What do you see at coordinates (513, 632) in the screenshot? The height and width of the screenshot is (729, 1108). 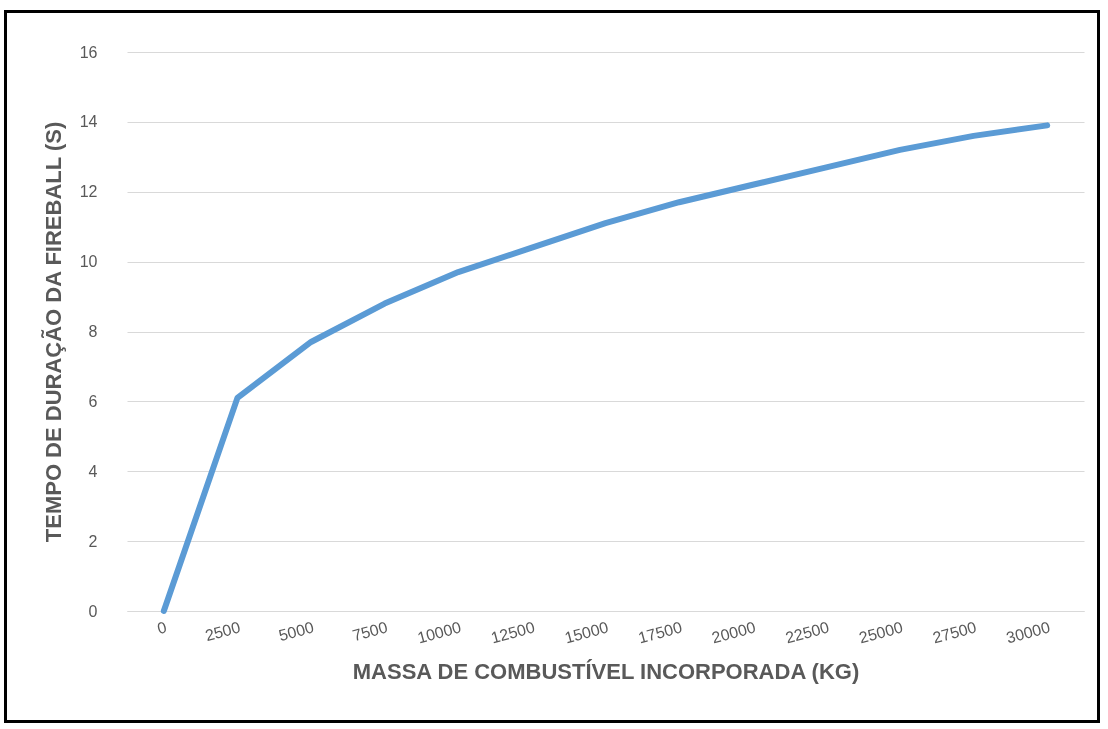 I see `x-tick-label: 12500` at bounding box center [513, 632].